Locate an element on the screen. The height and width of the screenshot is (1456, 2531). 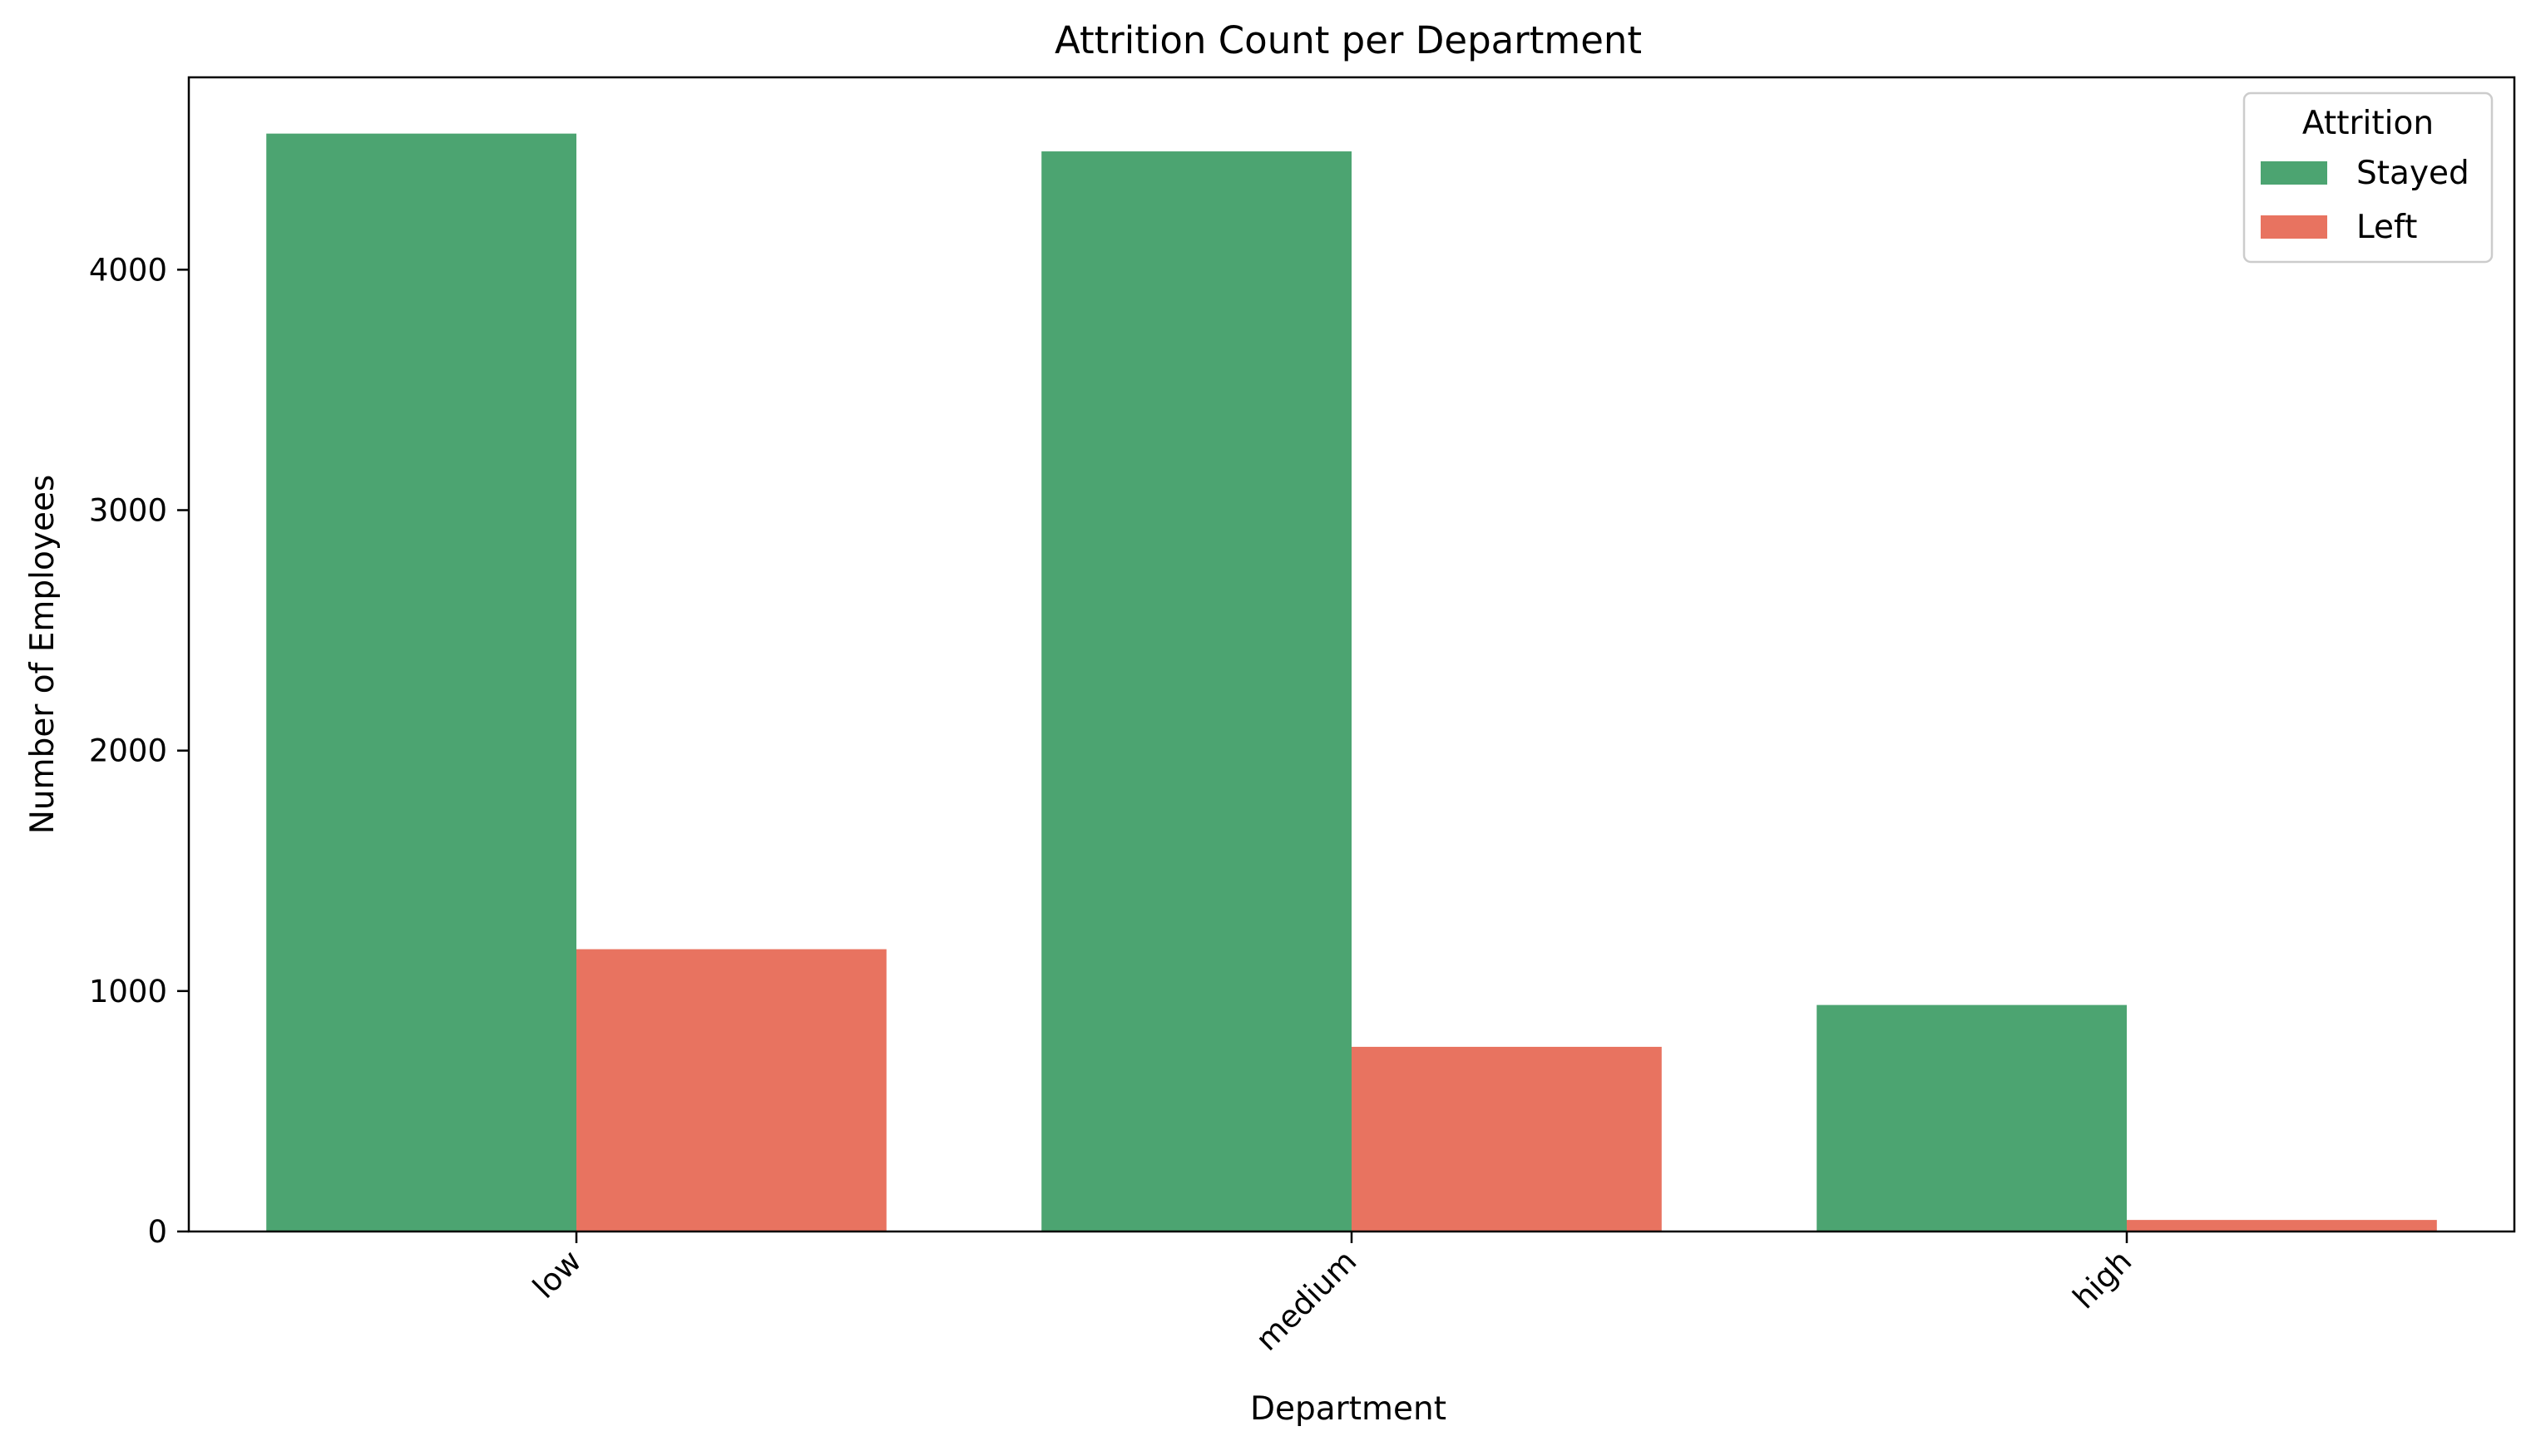
bar-stayed-medium is located at coordinates (1196, 691).